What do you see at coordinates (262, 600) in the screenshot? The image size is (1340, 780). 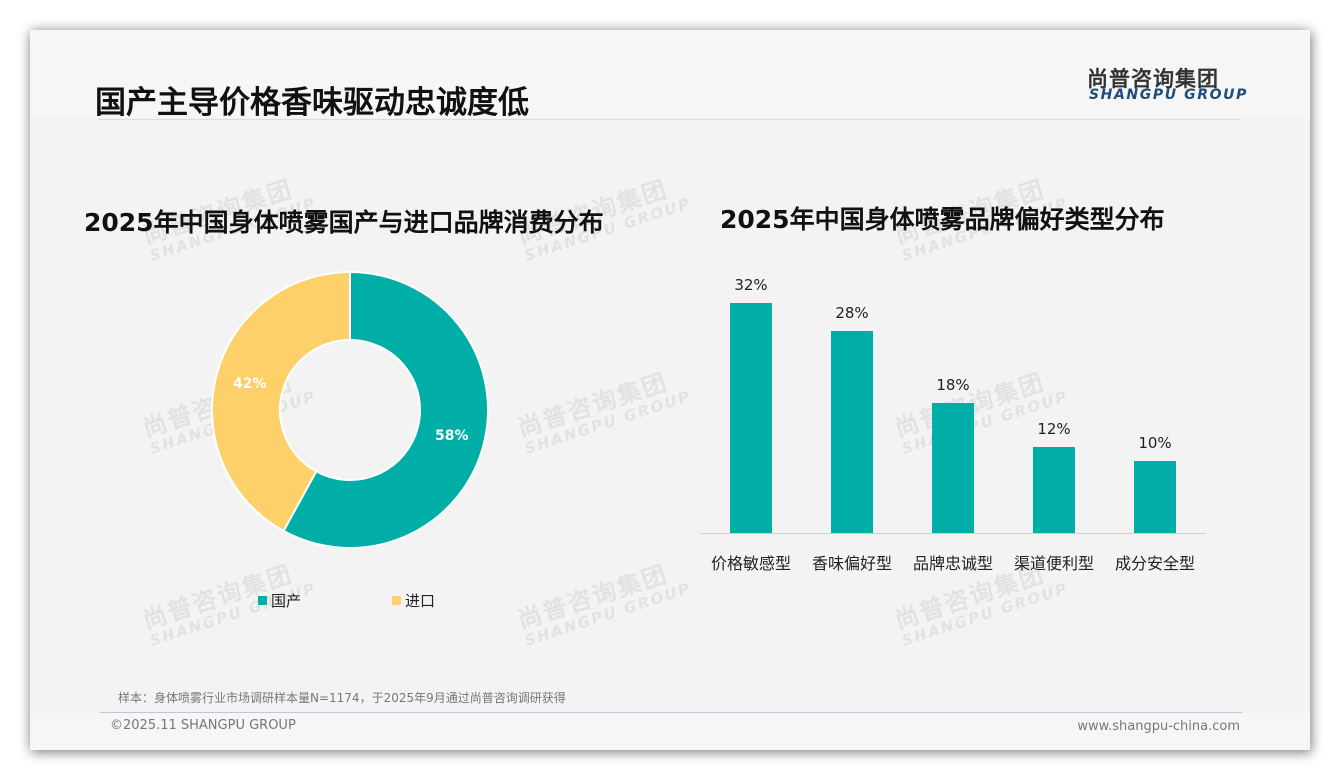 I see `legend-swatch-domestic` at bounding box center [262, 600].